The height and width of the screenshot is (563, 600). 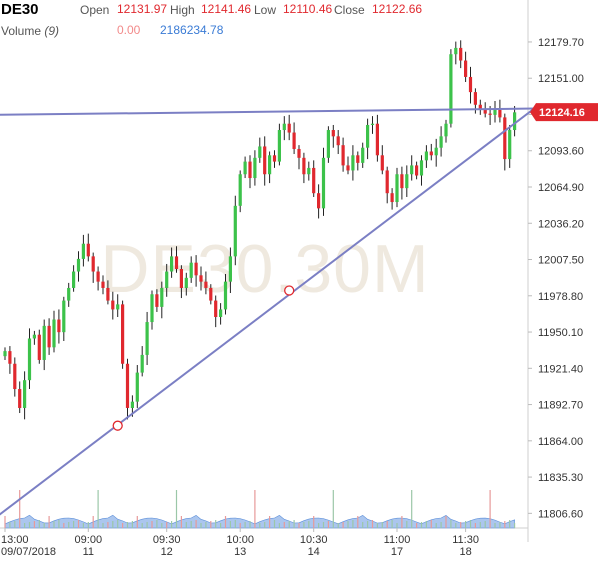 I want to click on low-value: 12110.46, so click(x=308, y=9).